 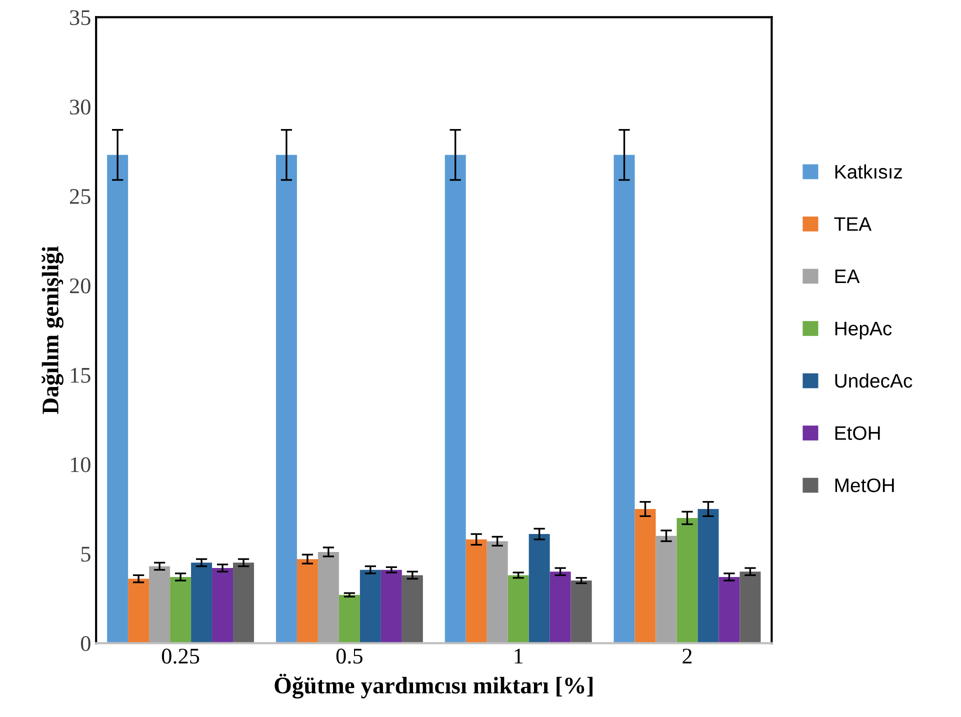 I want to click on legend-label: TEA, so click(x=853, y=224).